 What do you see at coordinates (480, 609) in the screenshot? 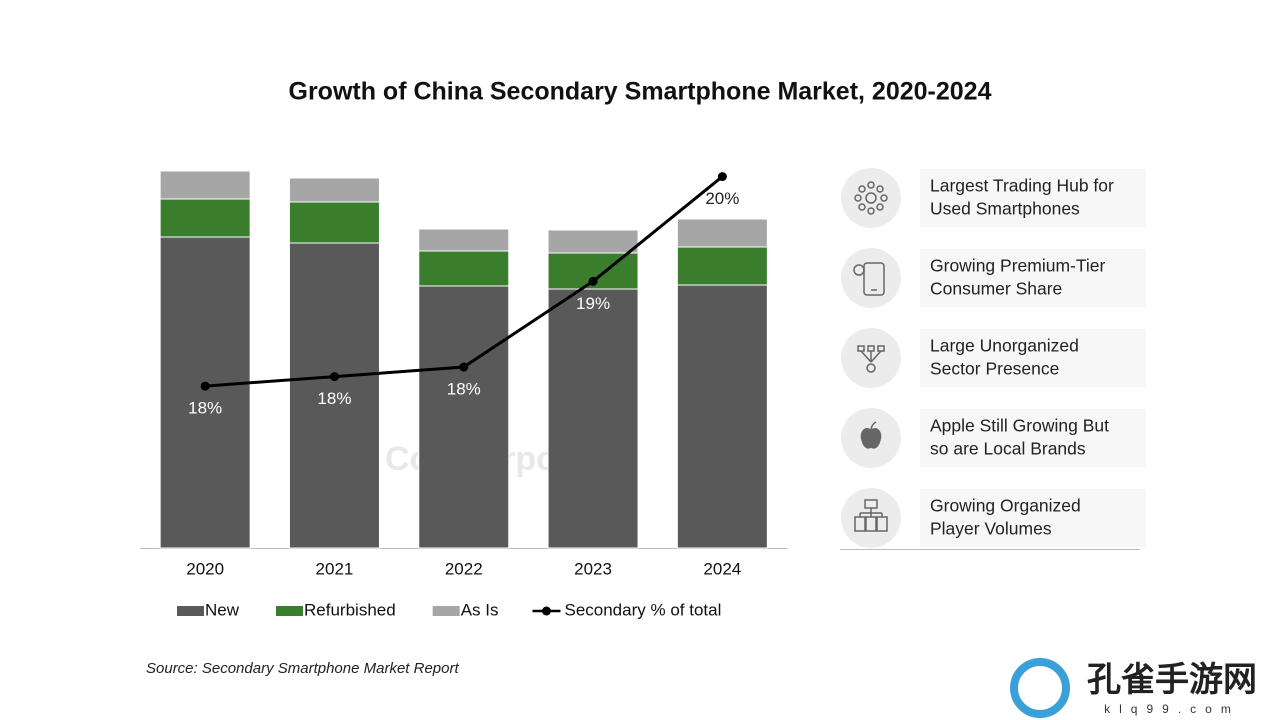
I see `legend-label: As Is` at bounding box center [480, 609].